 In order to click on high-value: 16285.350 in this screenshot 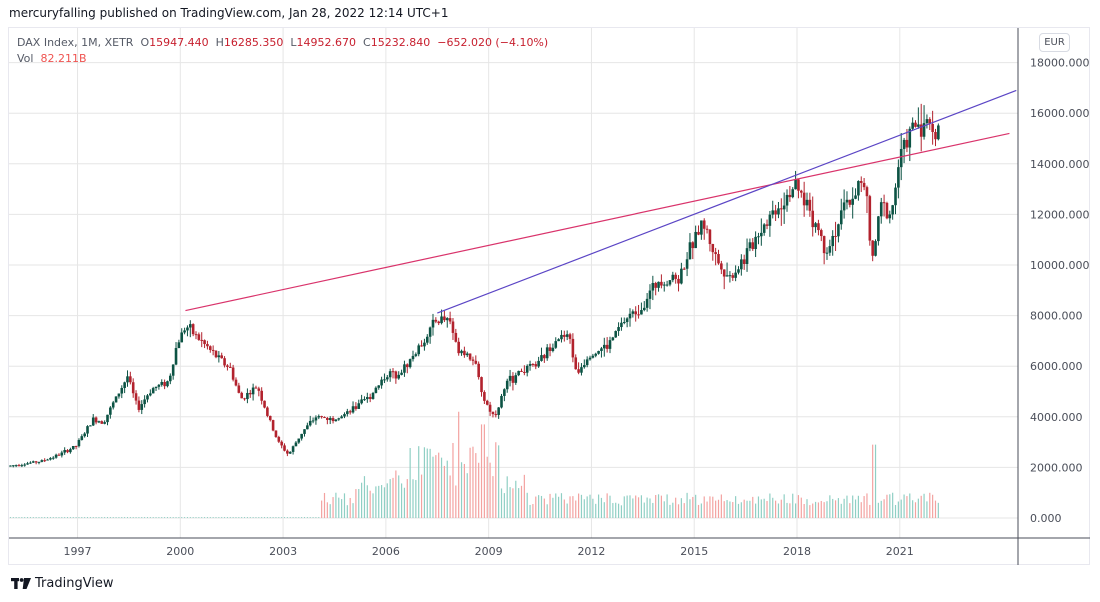, I will do `click(253, 42)`.